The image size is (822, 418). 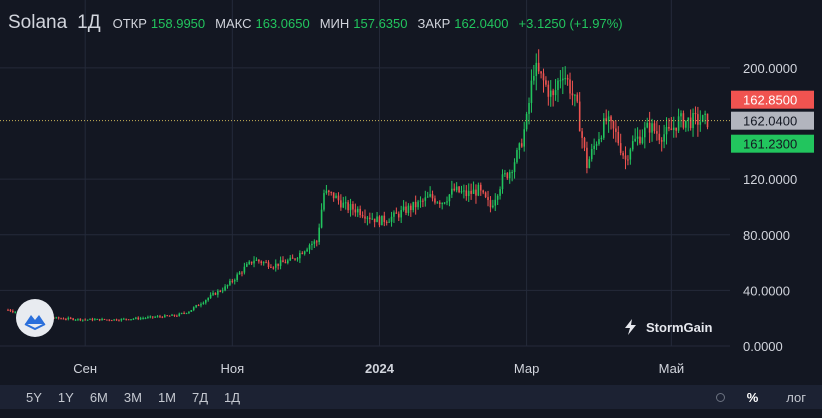 I want to click on close-value: 162.0400, so click(x=481, y=23).